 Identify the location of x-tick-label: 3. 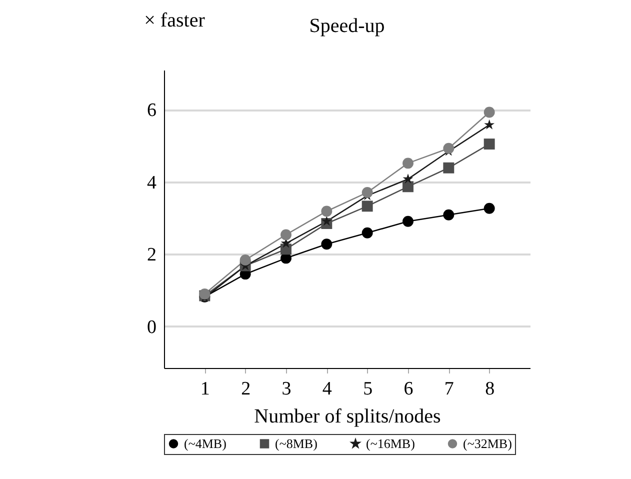
(287, 389).